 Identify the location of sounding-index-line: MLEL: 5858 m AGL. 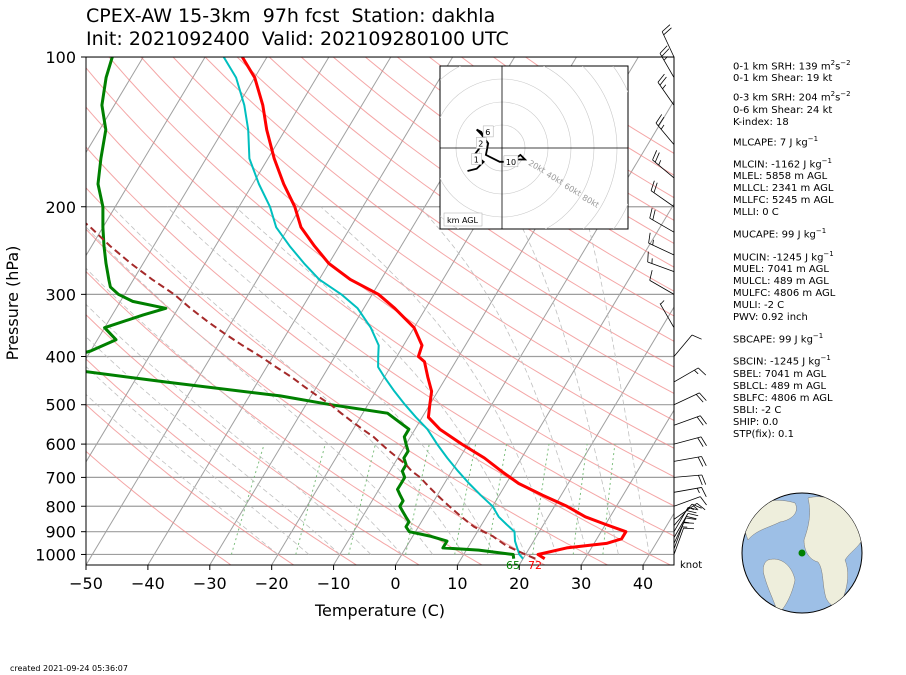
(780, 177).